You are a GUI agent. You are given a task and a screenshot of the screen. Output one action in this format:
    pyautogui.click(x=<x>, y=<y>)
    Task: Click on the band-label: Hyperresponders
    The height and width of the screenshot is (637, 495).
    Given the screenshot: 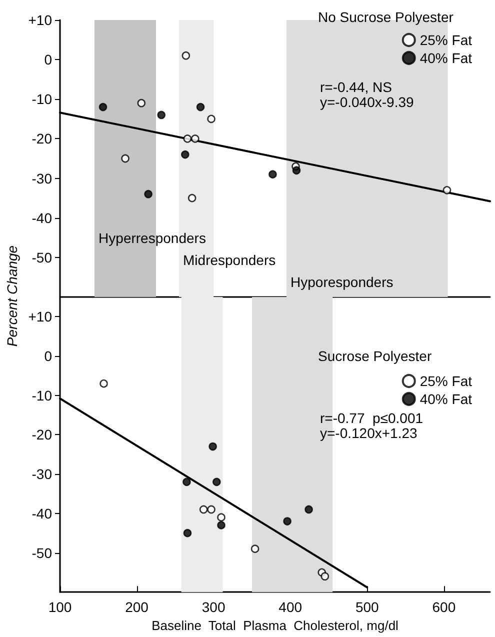 What is the action you would take?
    pyautogui.click(x=152, y=238)
    